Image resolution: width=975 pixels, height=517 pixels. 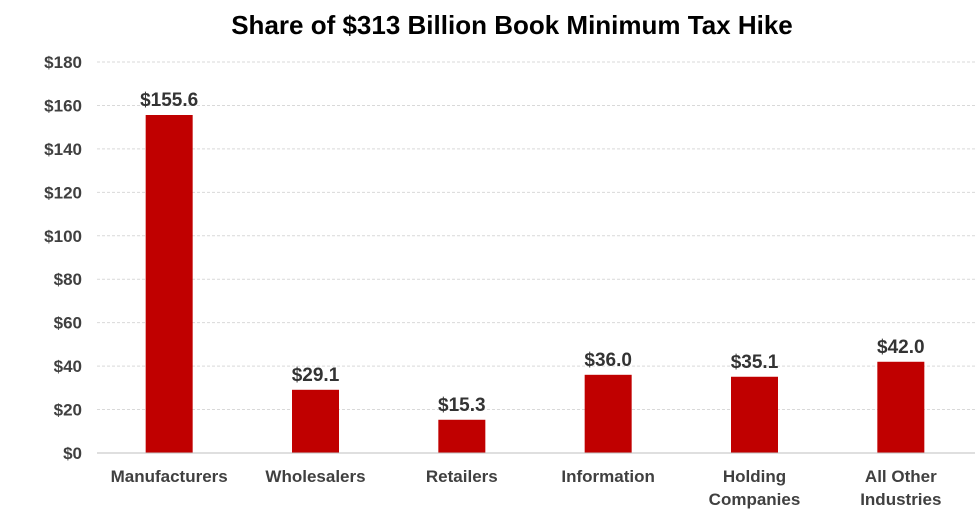 What do you see at coordinates (608, 360) in the screenshot?
I see `data-label: $36.0` at bounding box center [608, 360].